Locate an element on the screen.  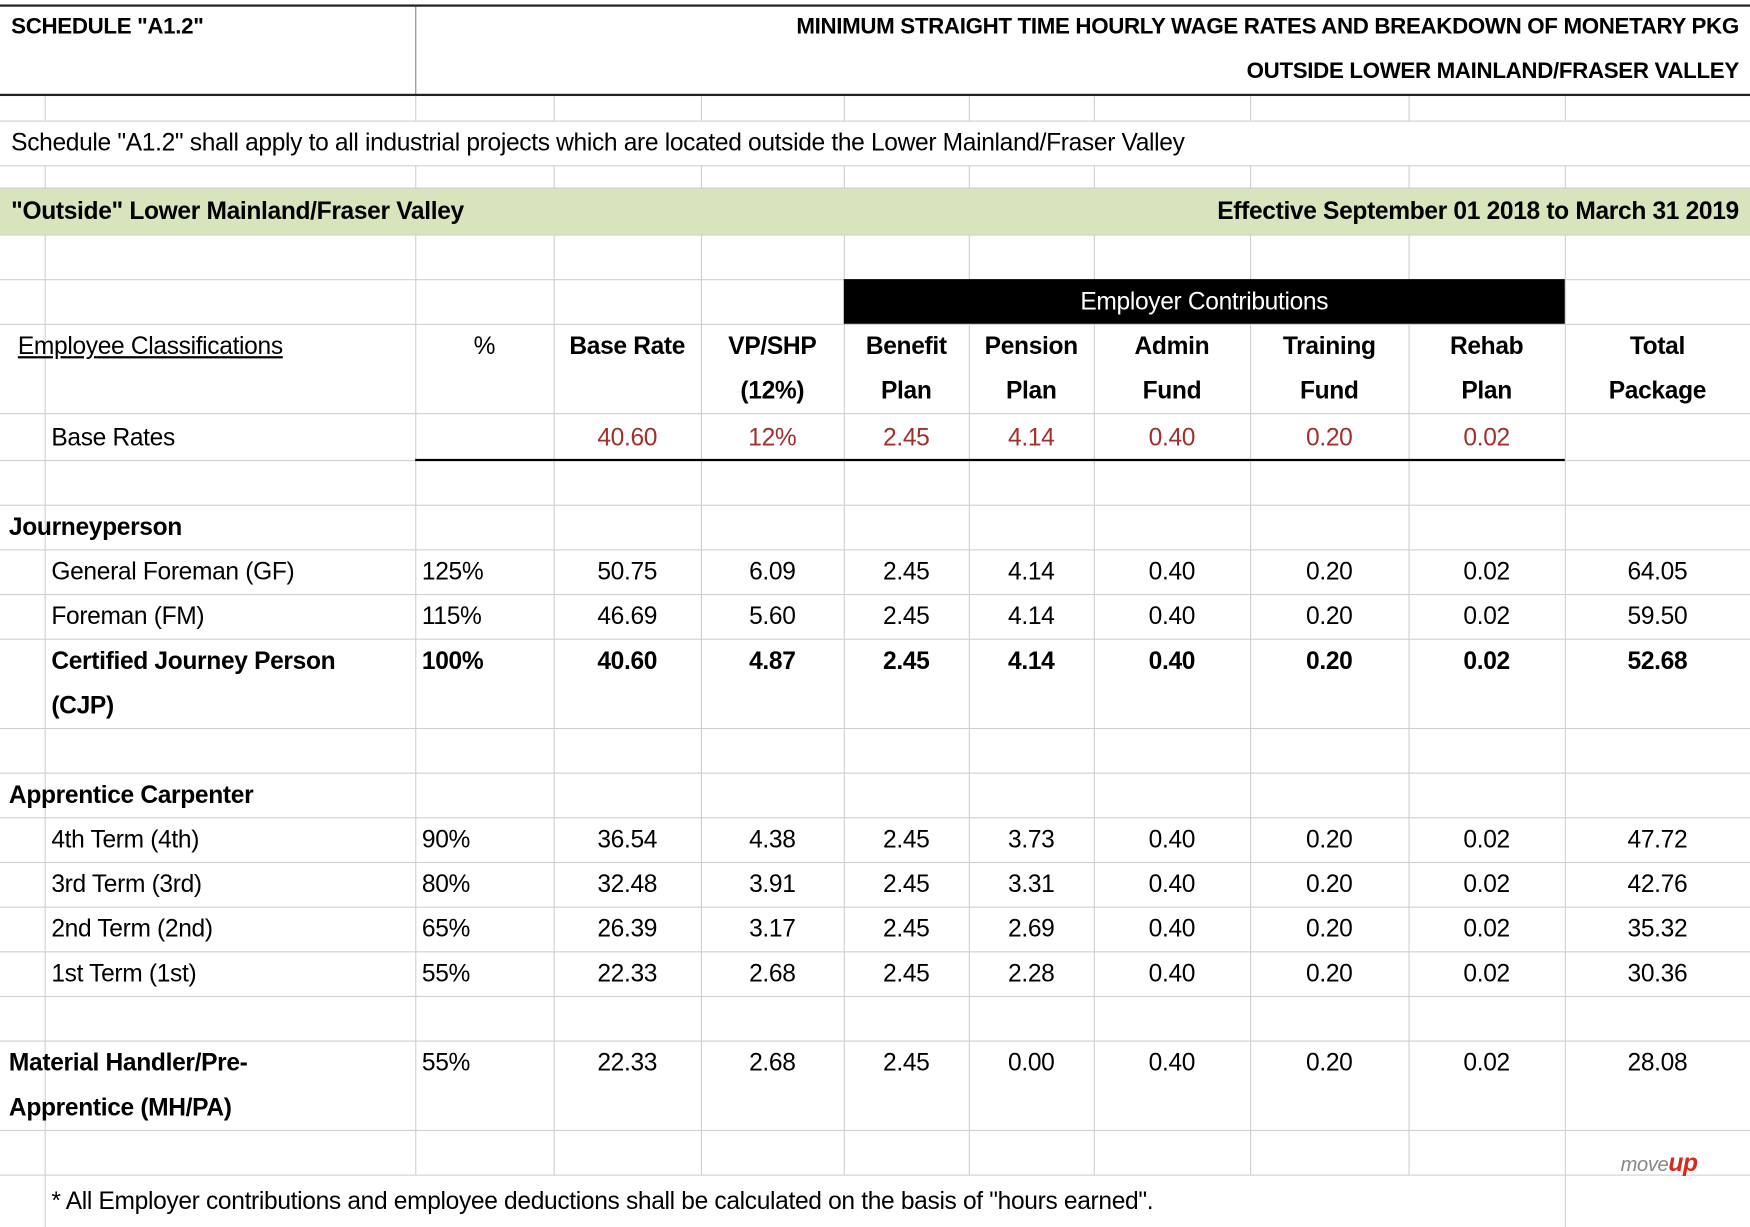
row-label: Base Rates is located at coordinates (113, 437).